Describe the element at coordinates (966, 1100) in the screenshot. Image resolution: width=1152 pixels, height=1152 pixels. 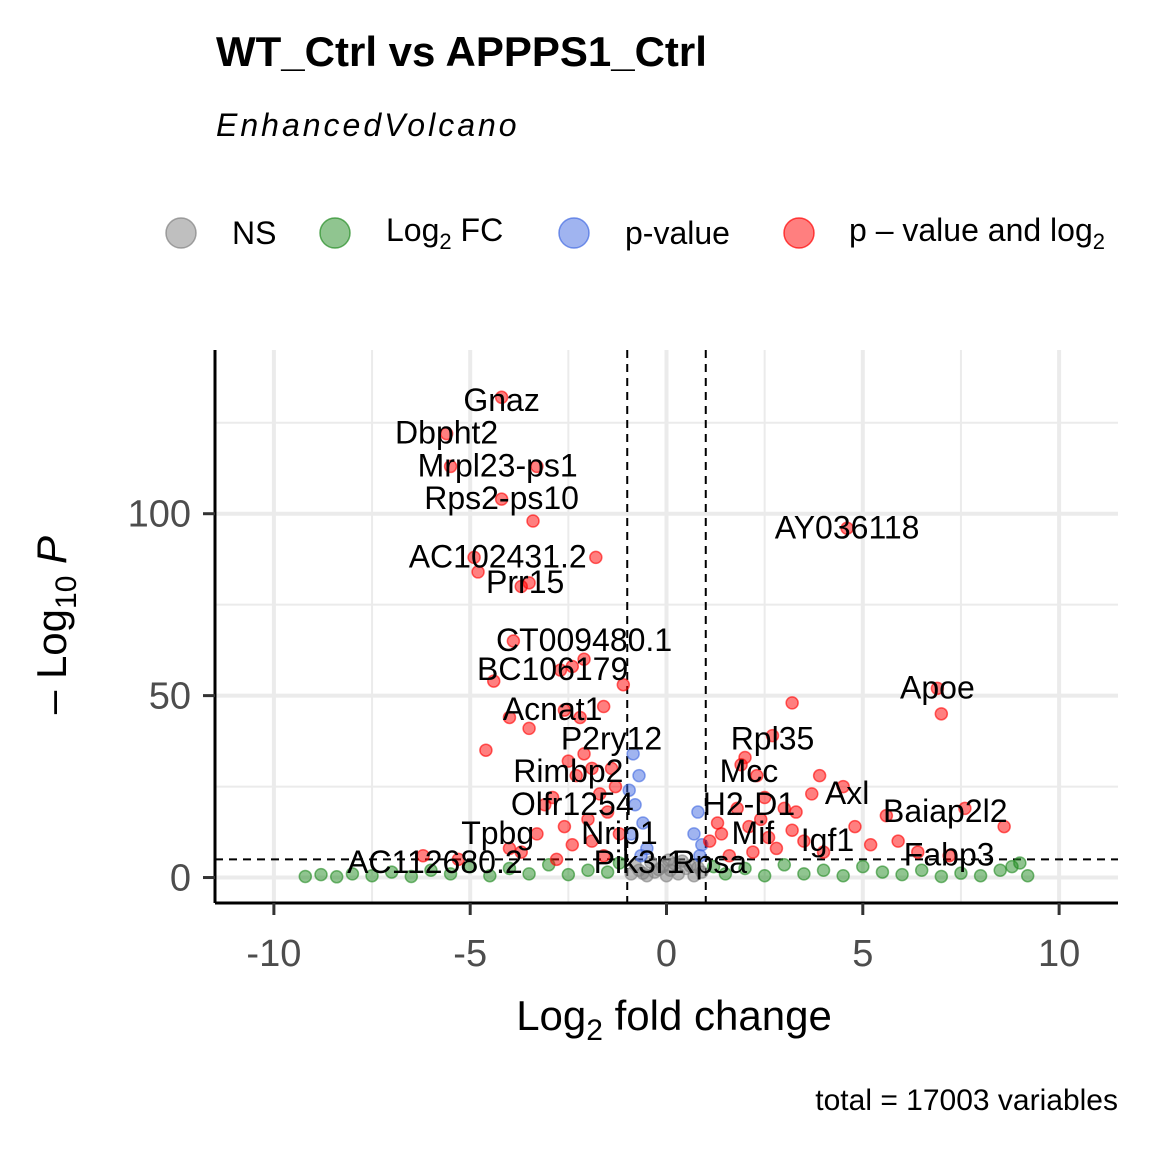
I see `caption: total = 17003 variables` at that location.